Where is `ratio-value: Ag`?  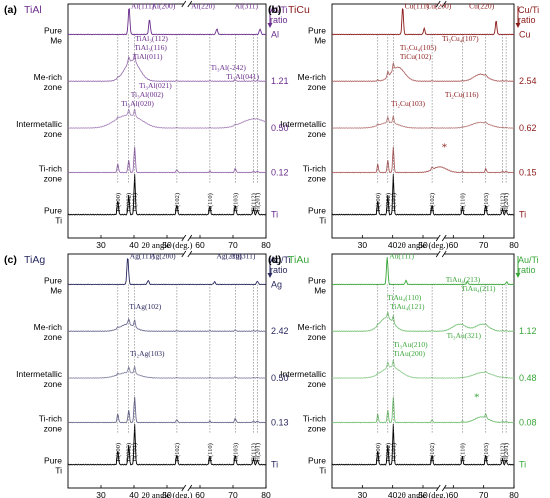 ratio-value: Ag is located at coordinates (276, 284).